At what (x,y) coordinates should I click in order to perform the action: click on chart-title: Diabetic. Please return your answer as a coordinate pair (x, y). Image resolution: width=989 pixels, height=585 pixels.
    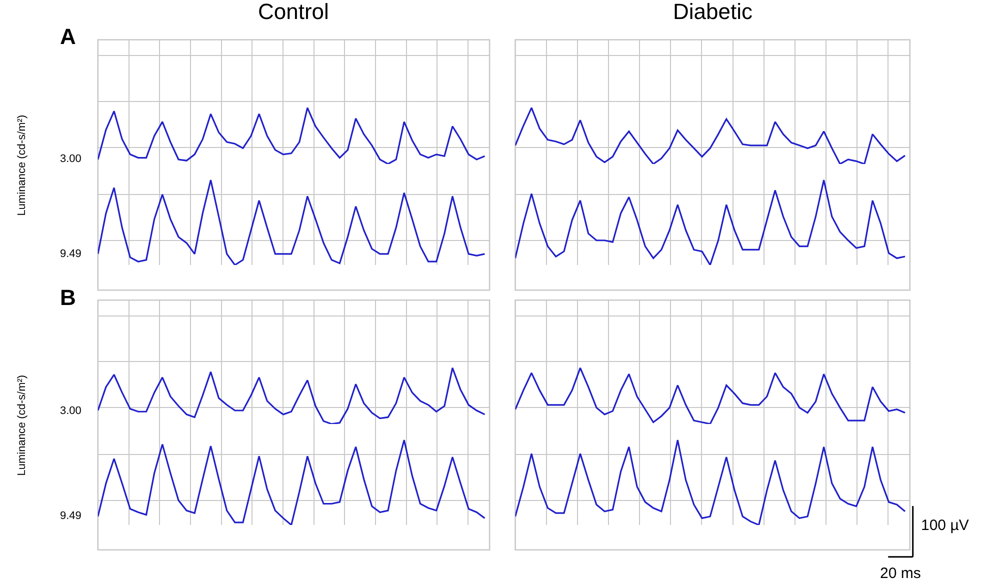
    Looking at the image, I should click on (712, 12).